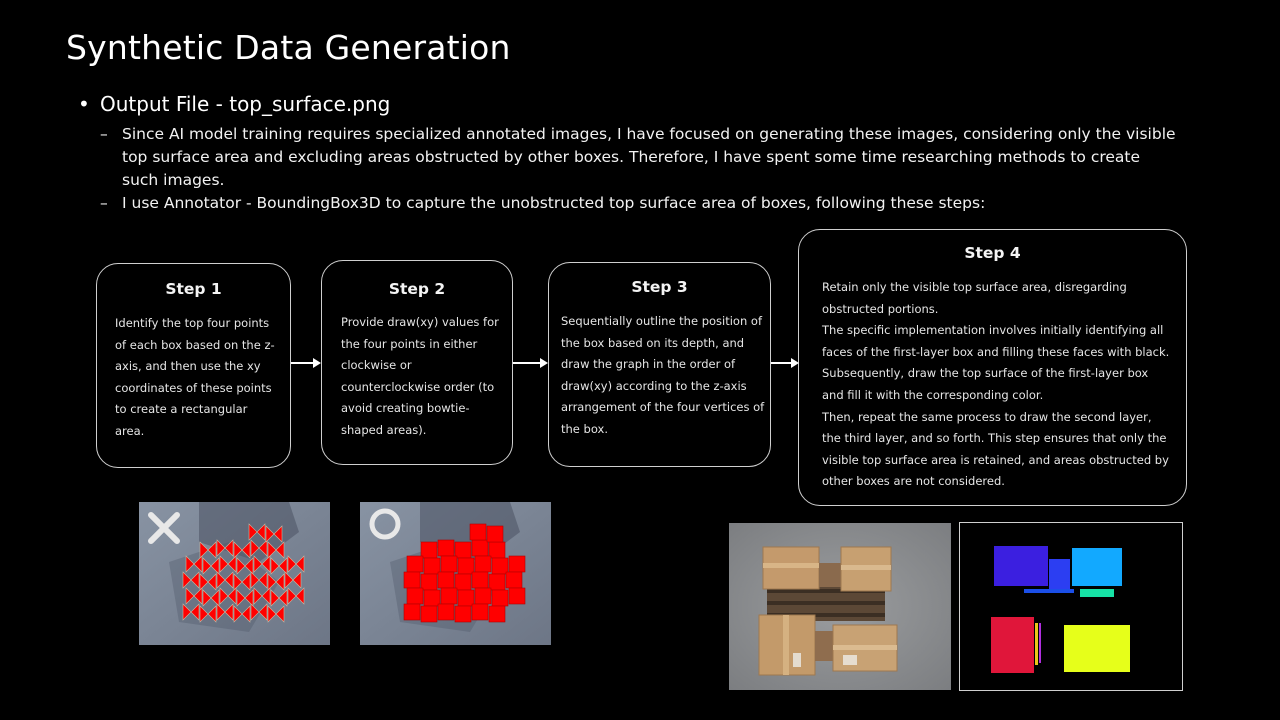  What do you see at coordinates (992, 253) in the screenshot?
I see `step-4-title: Step 4` at bounding box center [992, 253].